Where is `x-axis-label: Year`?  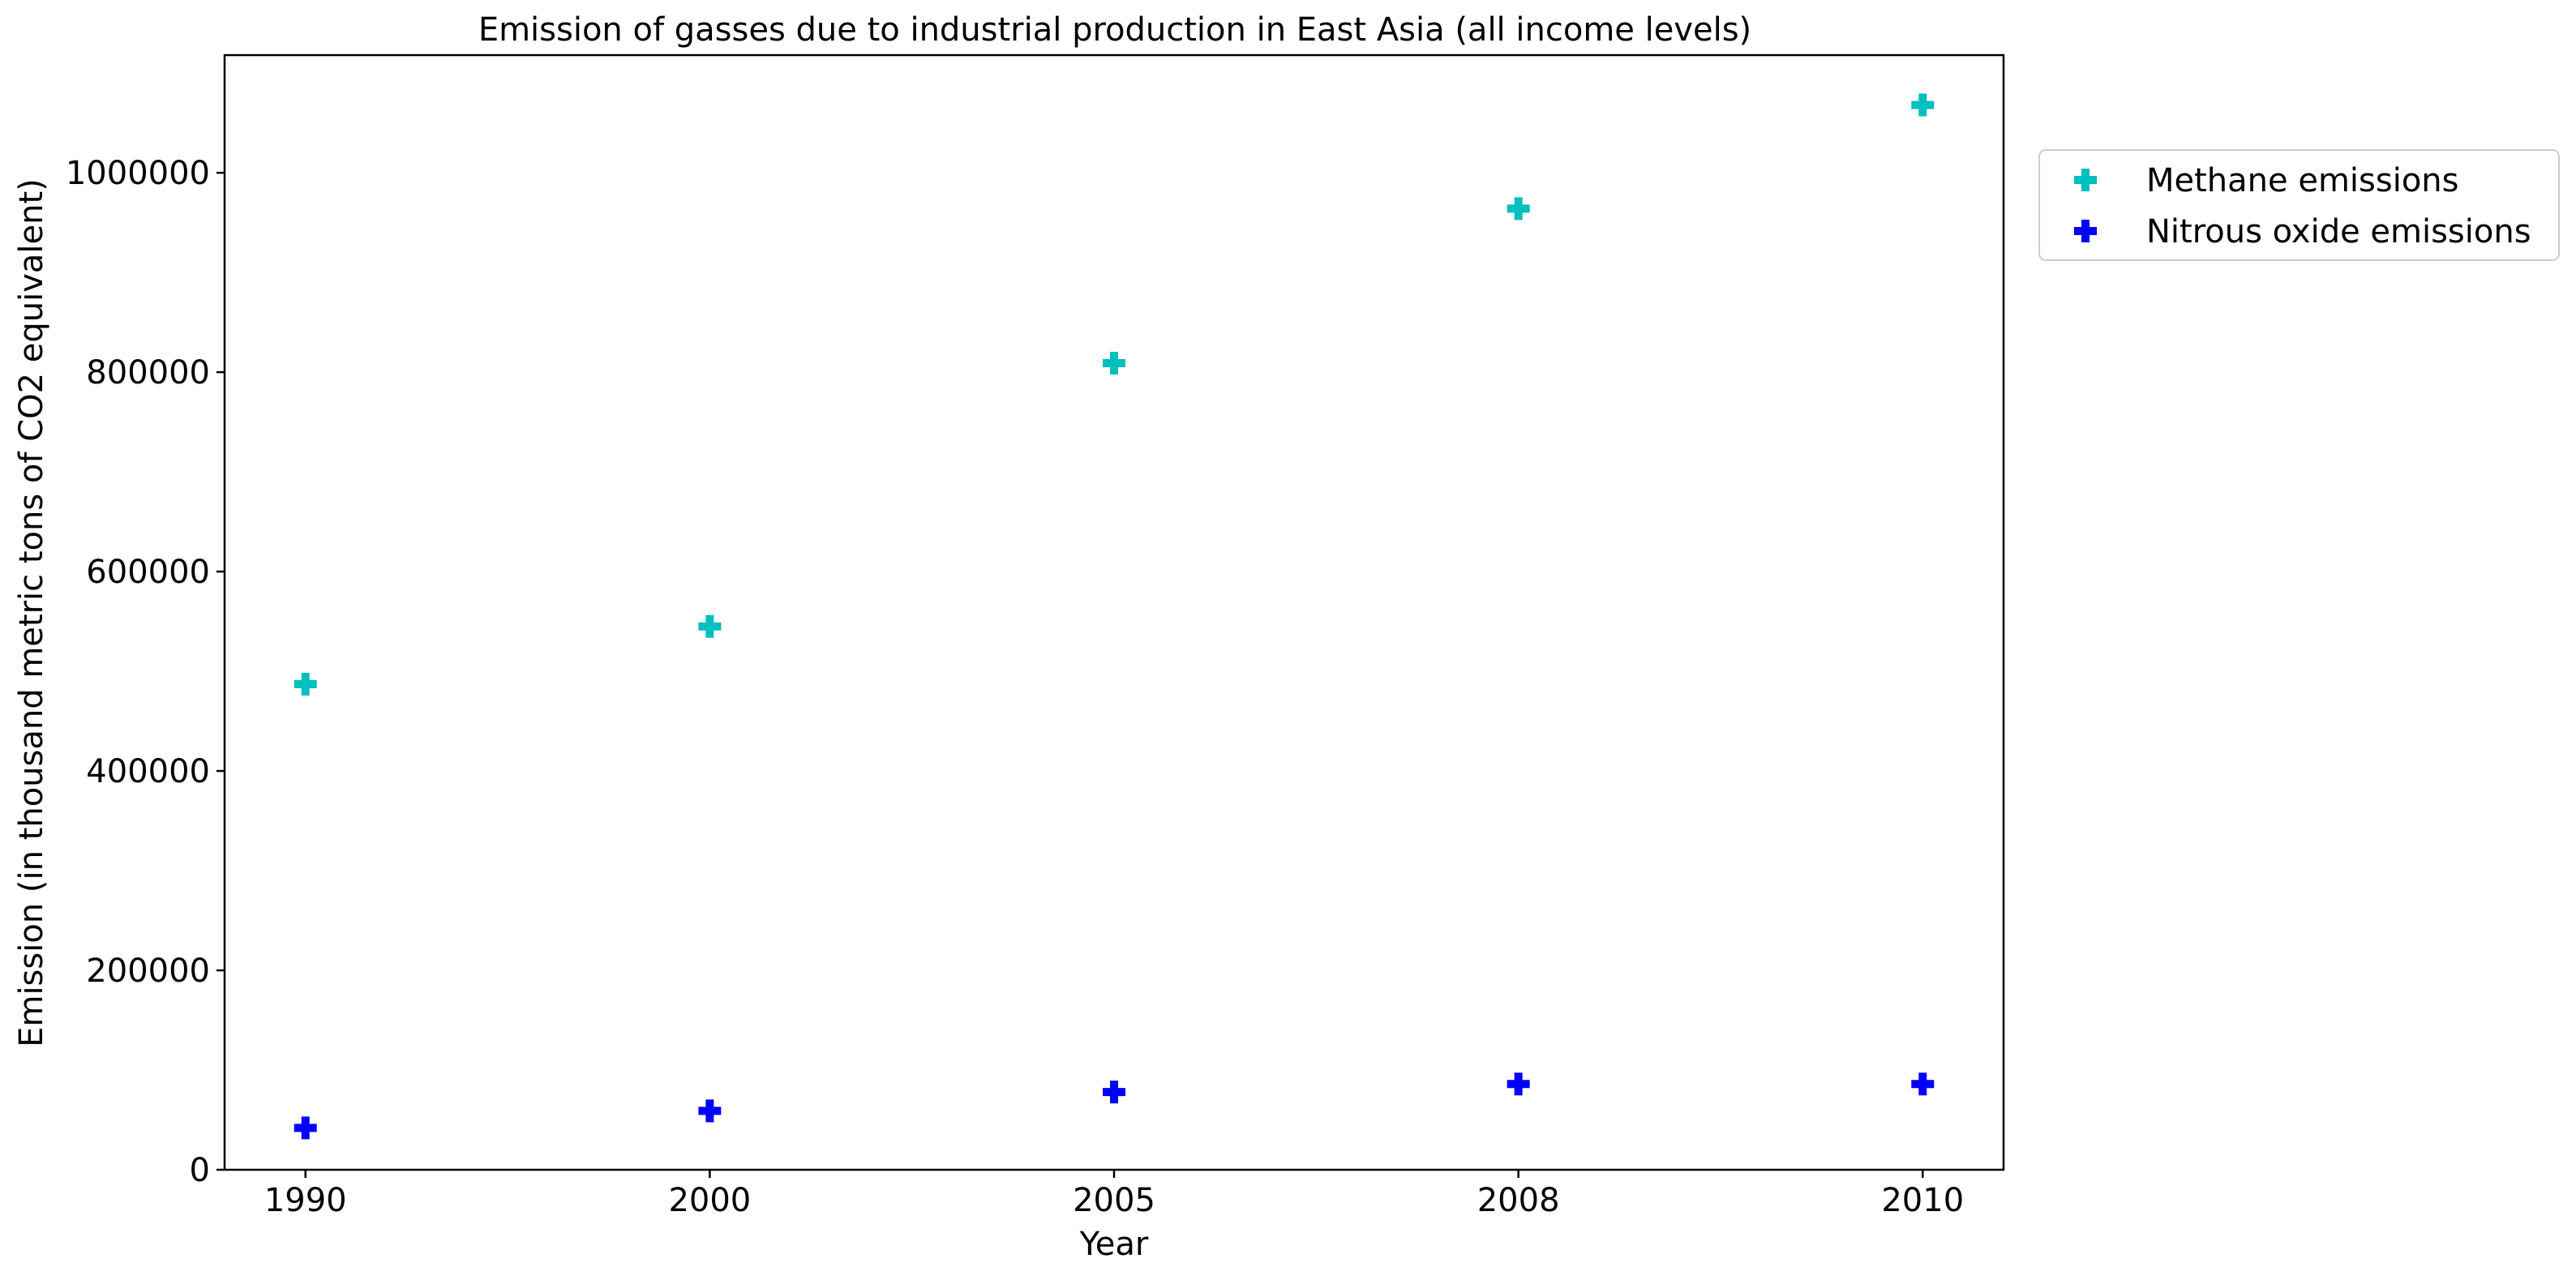 x-axis-label: Year is located at coordinates (1114, 1245).